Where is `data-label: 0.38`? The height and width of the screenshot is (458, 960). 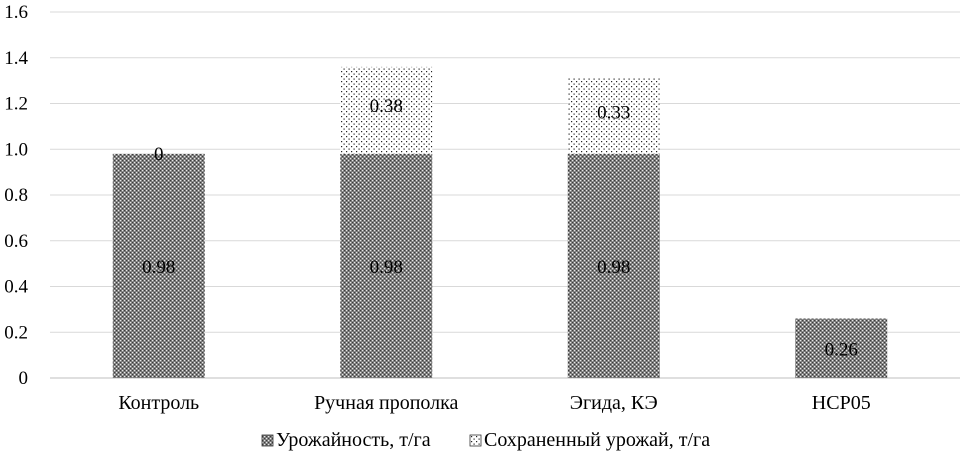 data-label: 0.38 is located at coordinates (386, 106).